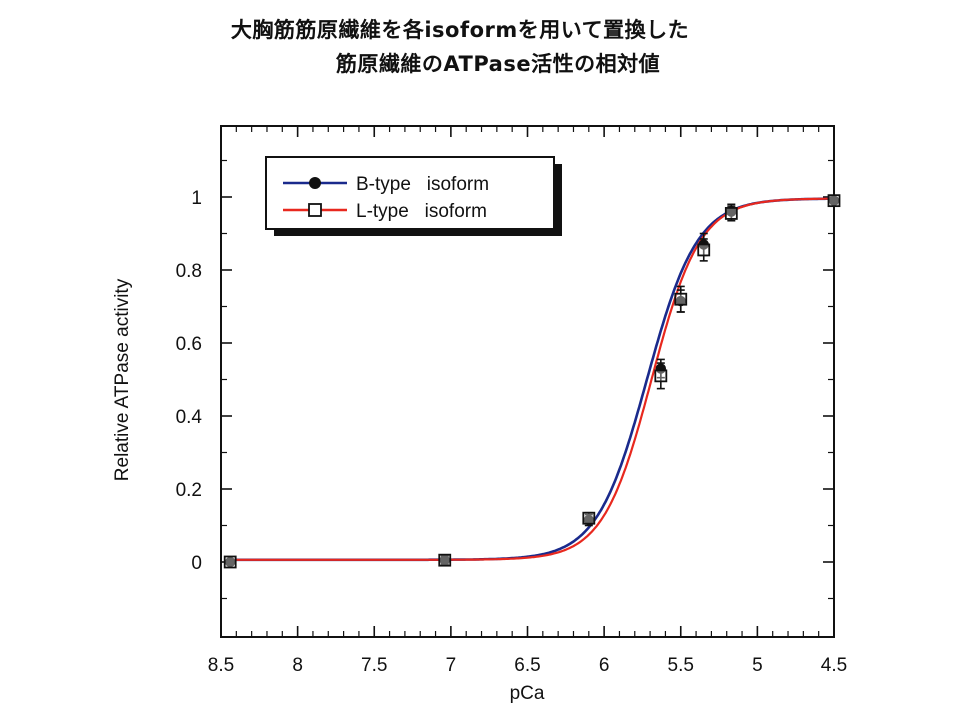 This screenshot has width=960, height=720. Describe the element at coordinates (498, 64) in the screenshot. I see `chart-title-line-2: 筋原繊維のATPase活性の相対値` at that location.